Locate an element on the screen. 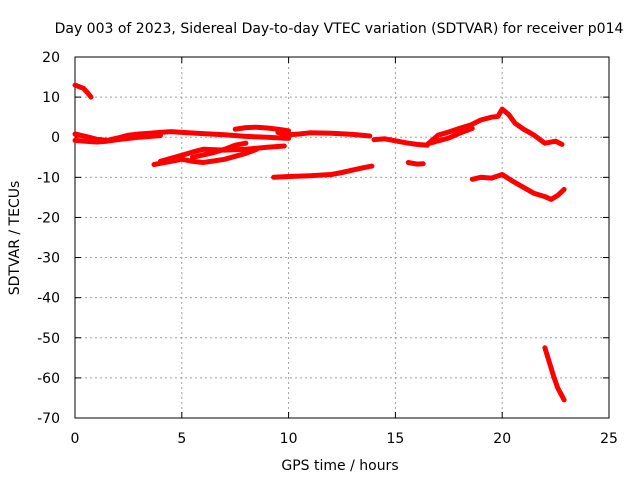 The width and height of the screenshot is (640, 480). y-tick-label: 0 is located at coordinates (55, 138).